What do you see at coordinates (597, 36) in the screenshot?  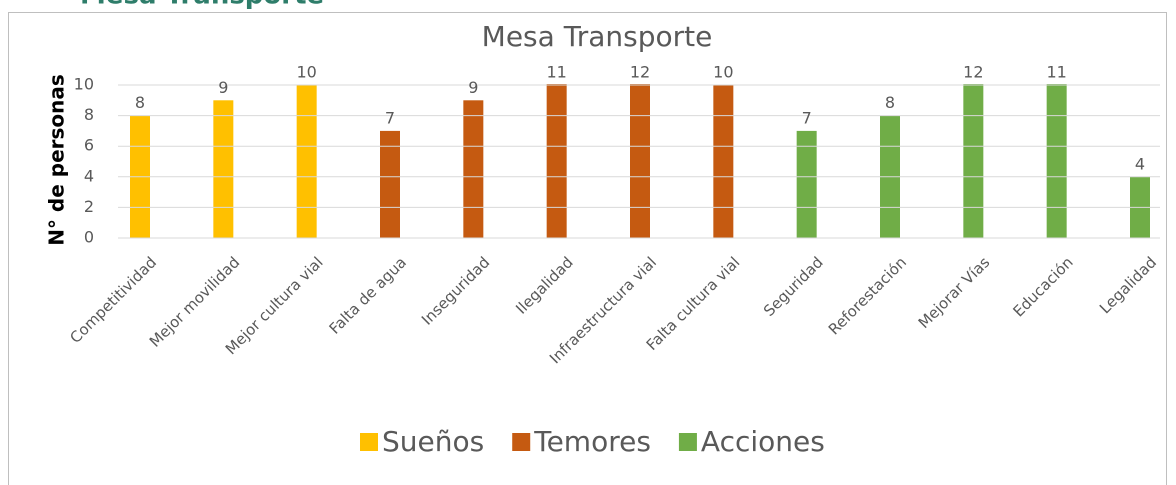 I see `chart-title: Mesa Transporte` at bounding box center [597, 36].